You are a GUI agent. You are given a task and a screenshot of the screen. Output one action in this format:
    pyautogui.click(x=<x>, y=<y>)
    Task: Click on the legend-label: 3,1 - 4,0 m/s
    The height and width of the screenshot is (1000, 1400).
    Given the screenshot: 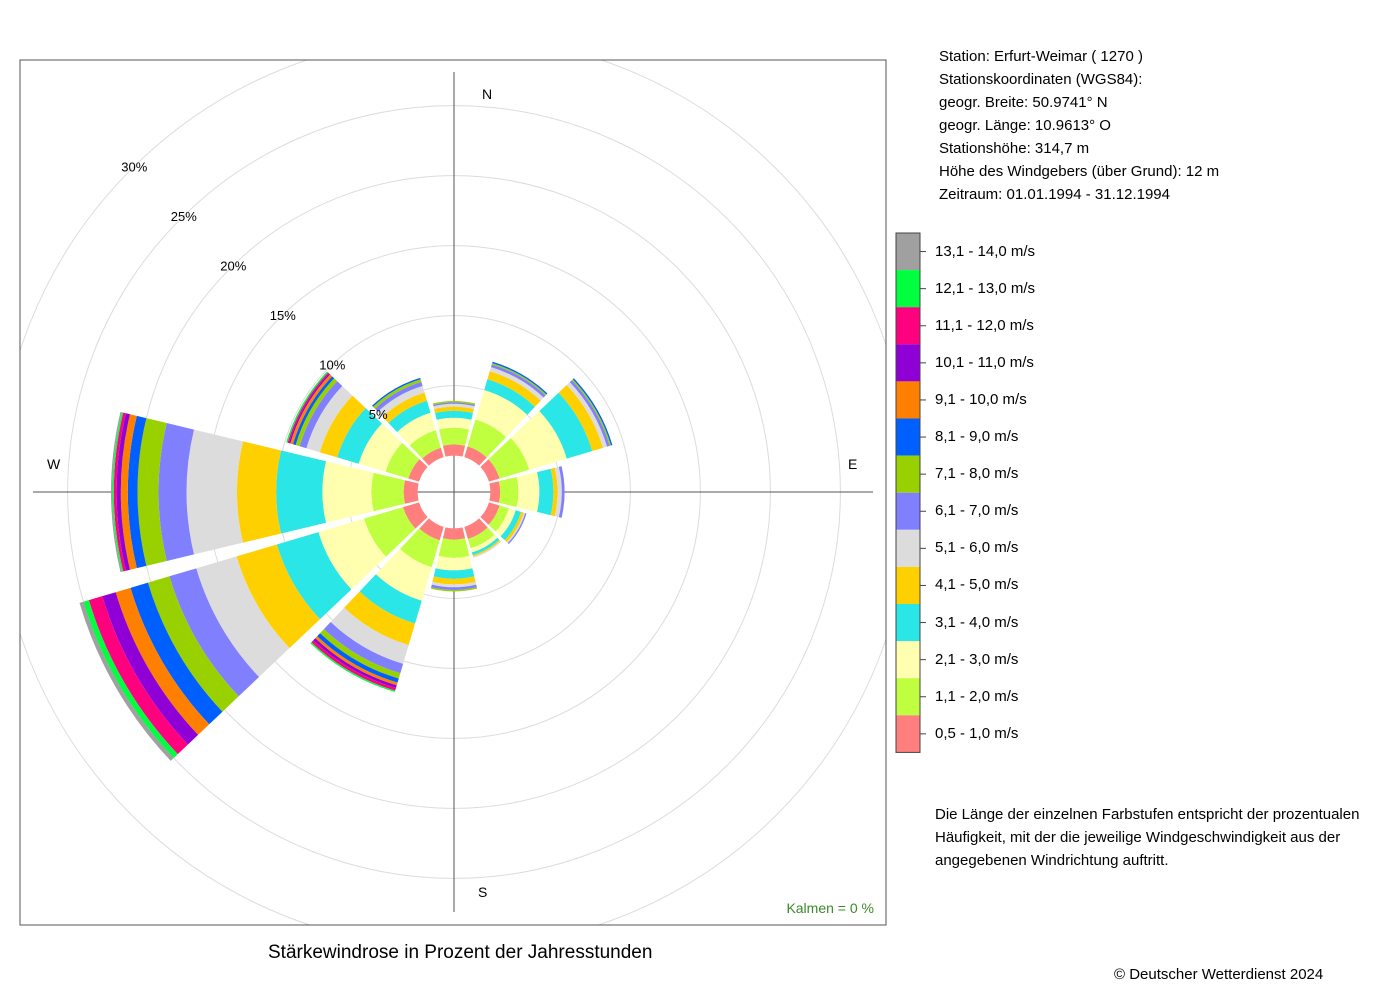 What is the action you would take?
    pyautogui.click(x=977, y=622)
    